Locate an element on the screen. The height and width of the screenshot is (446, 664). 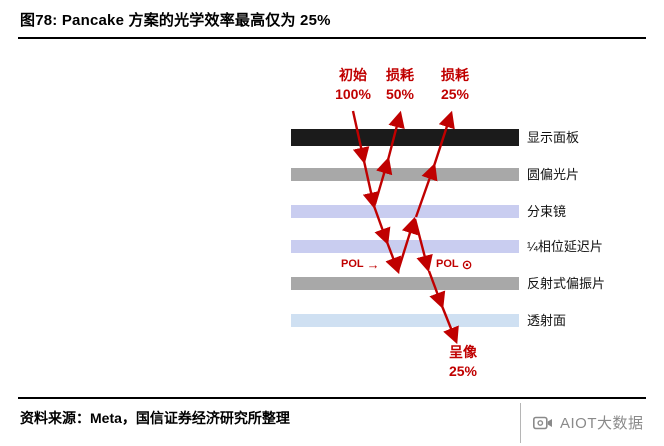
footer-divider is located at coordinates (332, 398).